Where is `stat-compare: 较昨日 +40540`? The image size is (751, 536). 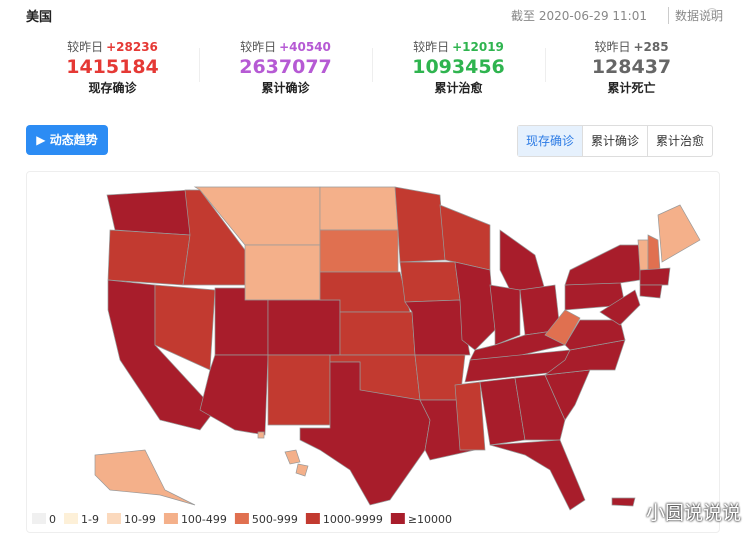 stat-compare: 较昨日 +40540 is located at coordinates (285, 46).